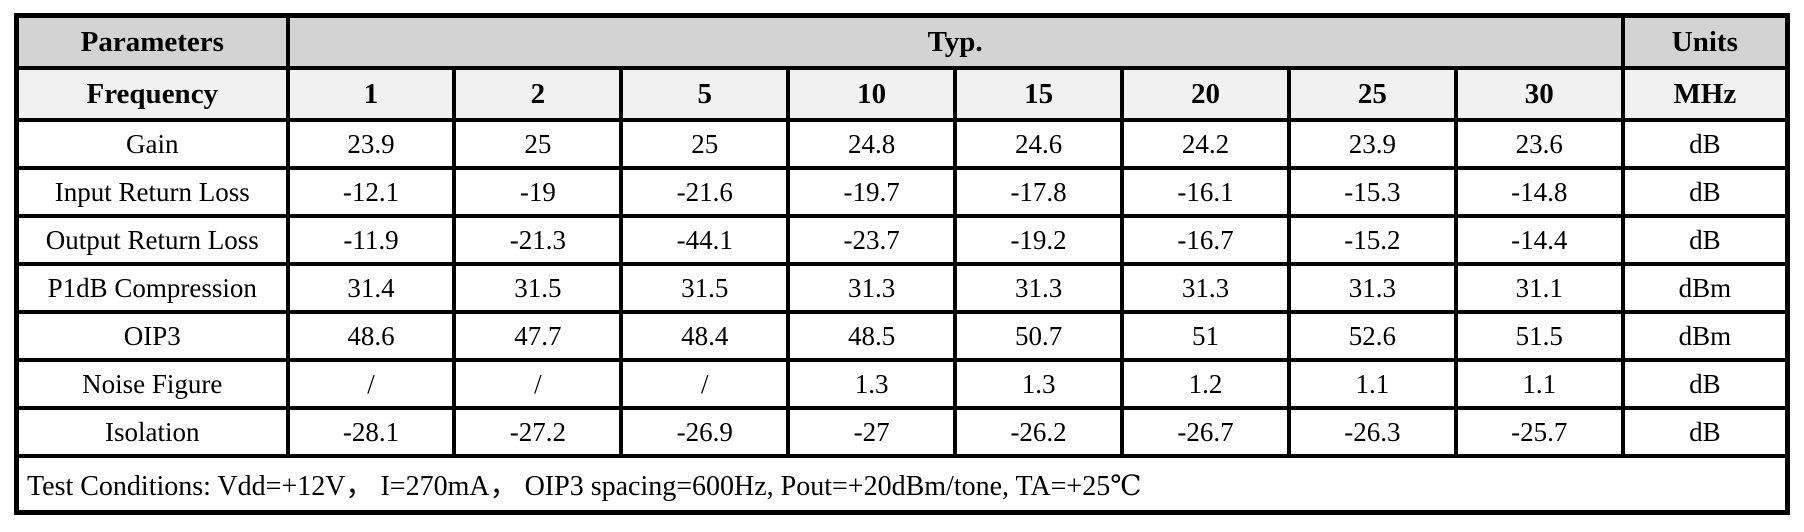  I want to click on value-cell: -19, so click(538, 192).